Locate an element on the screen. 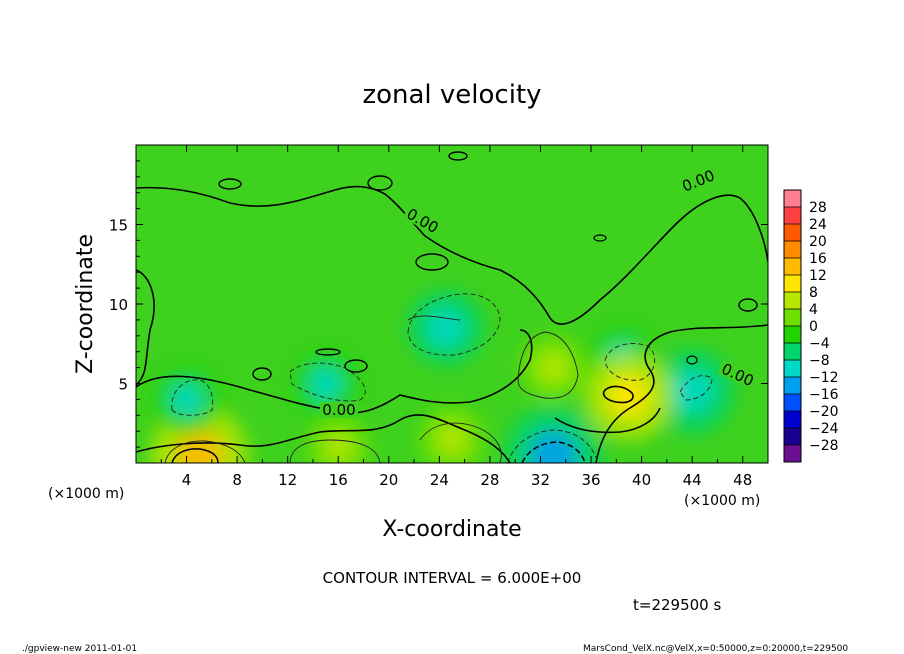  x-tick-label: 20 is located at coordinates (388, 480).